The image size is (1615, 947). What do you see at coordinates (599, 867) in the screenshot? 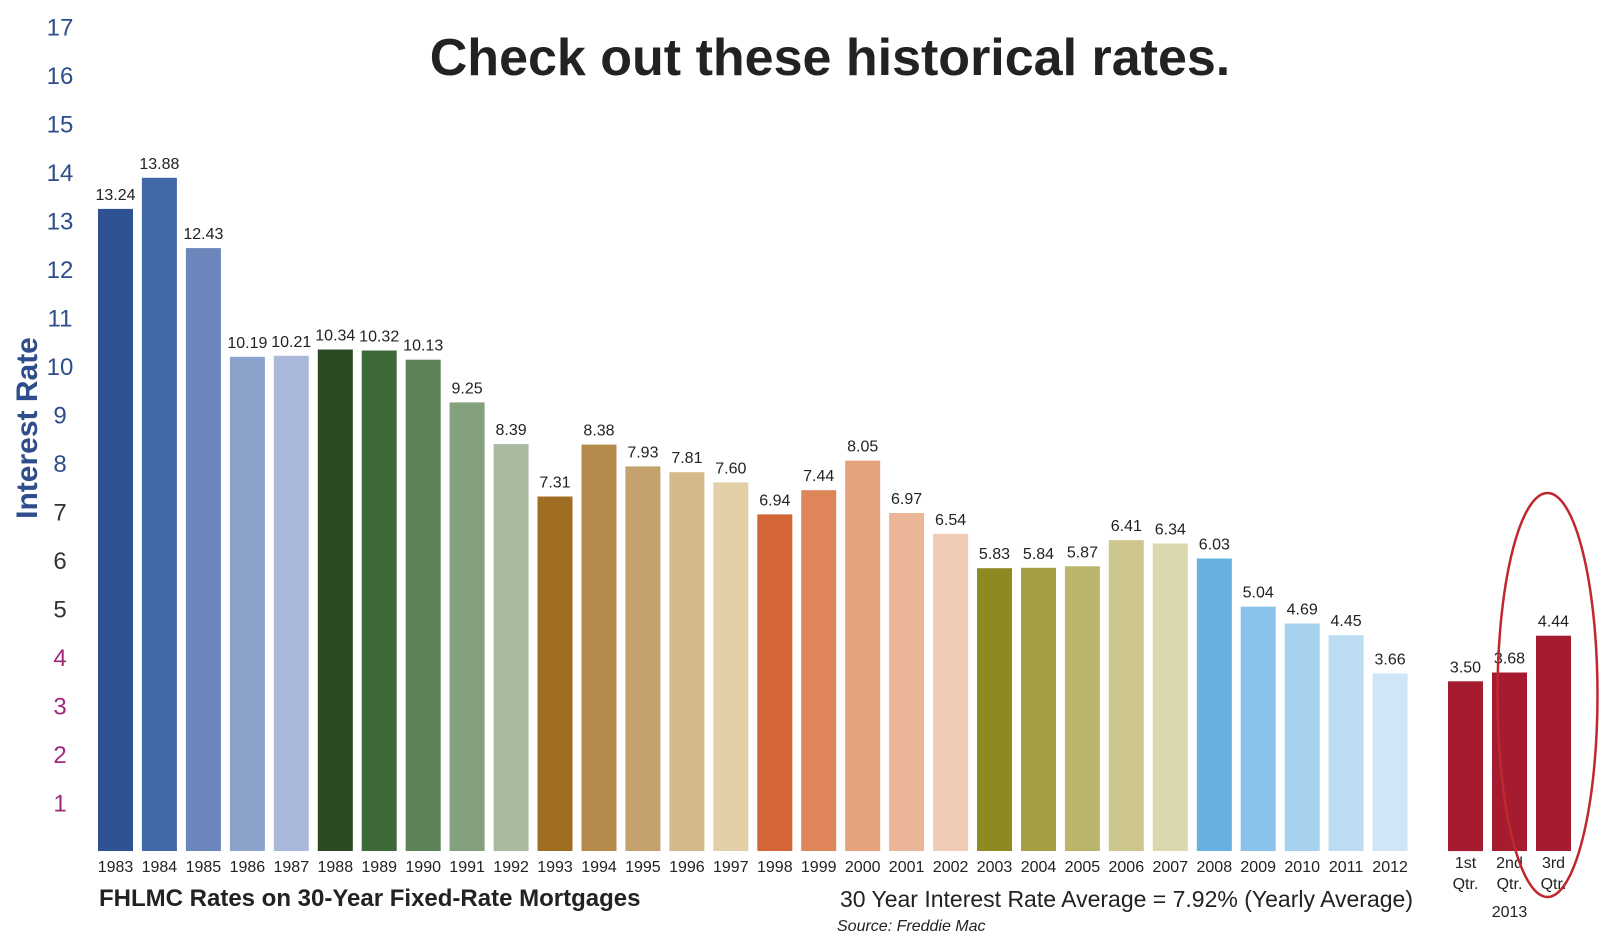
I see `x-tick-label: 1994` at bounding box center [599, 867].